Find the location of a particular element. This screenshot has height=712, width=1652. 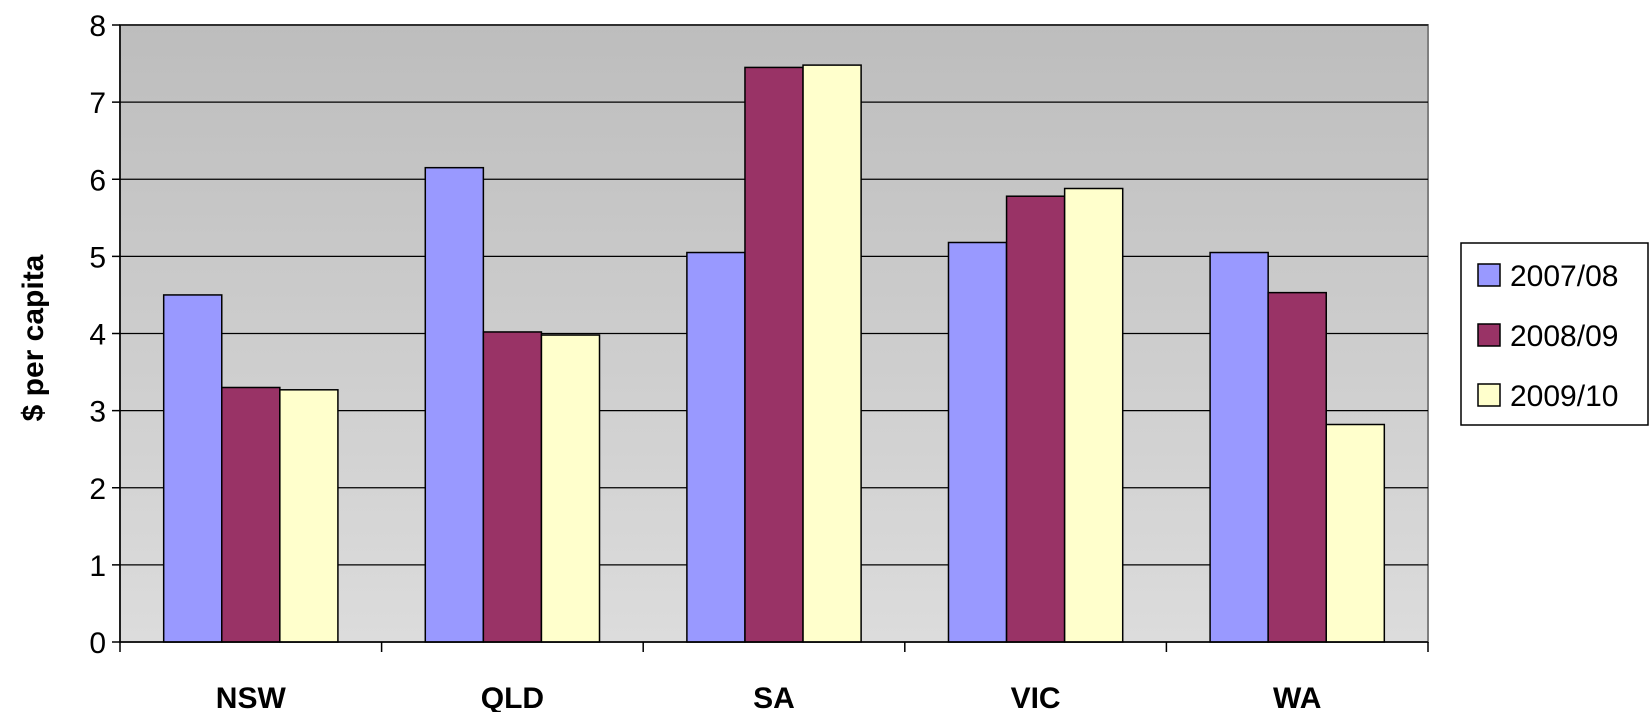

x-category-label: WA is located at coordinates (1297, 697).